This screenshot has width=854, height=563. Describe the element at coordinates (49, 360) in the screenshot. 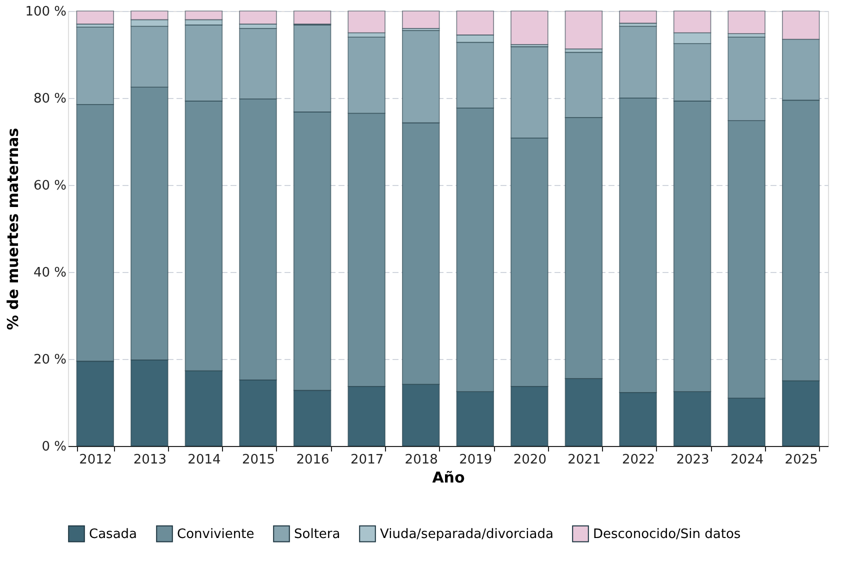

I see `y-tick-label: 20 %` at that location.